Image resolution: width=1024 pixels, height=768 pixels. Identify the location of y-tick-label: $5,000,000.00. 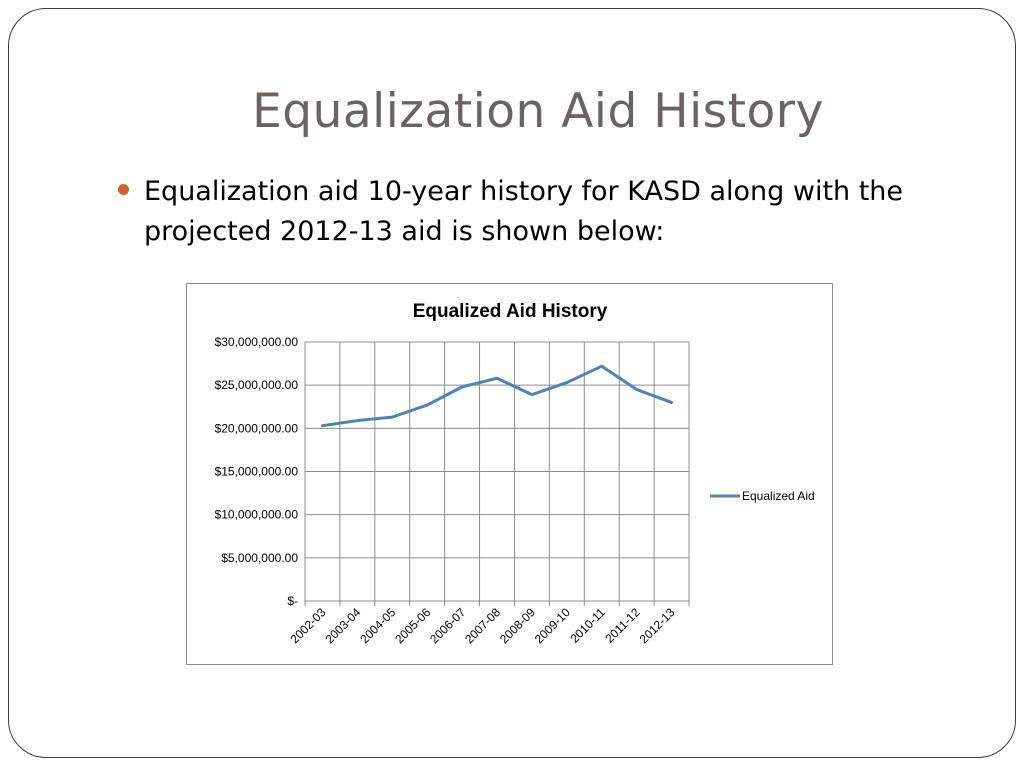
(259, 558).